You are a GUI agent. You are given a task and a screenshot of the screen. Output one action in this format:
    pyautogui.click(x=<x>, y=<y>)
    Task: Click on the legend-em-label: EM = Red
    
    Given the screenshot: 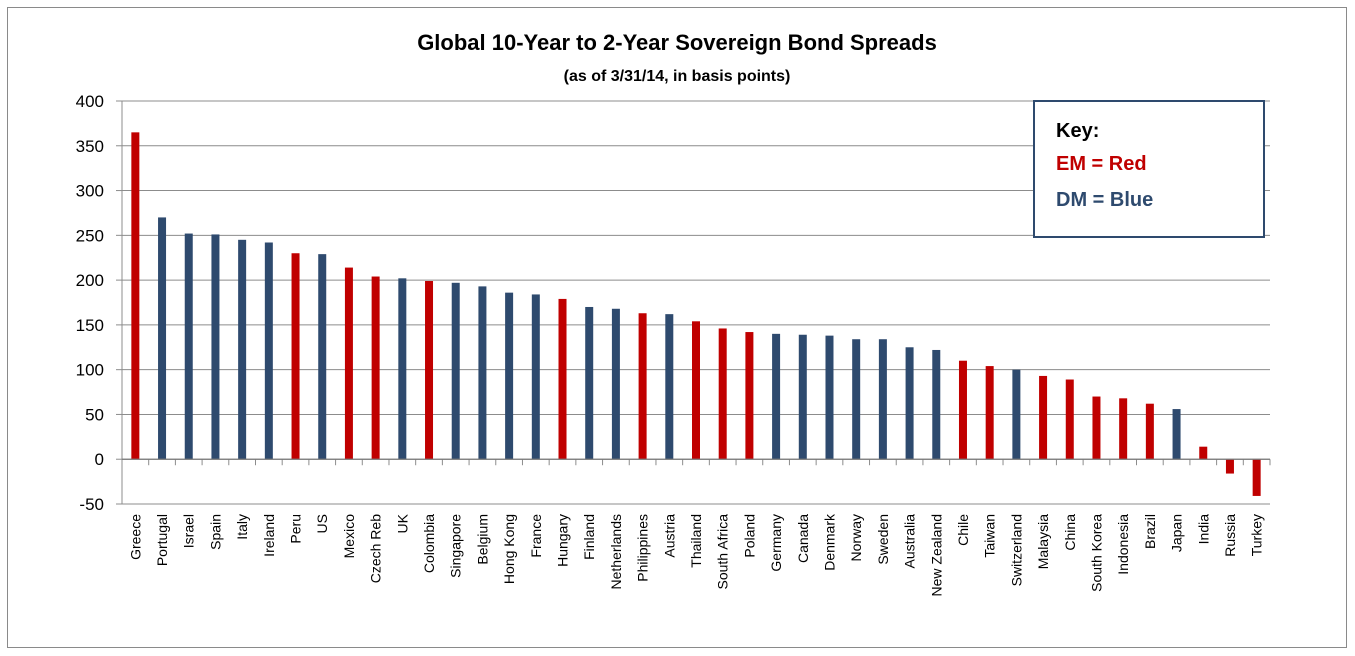 What is the action you would take?
    pyautogui.click(x=1101, y=164)
    